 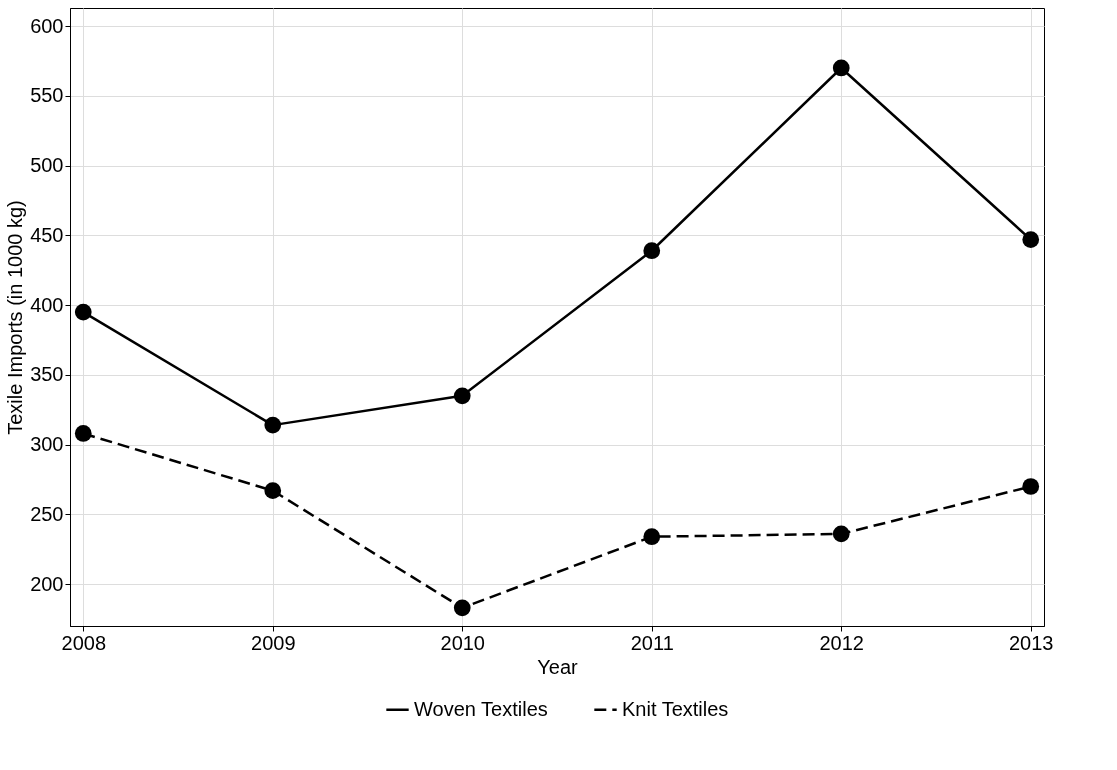 What do you see at coordinates (15, 317) in the screenshot?
I see `y-axis-title: Texile Imports (in 1000 kg)` at bounding box center [15, 317].